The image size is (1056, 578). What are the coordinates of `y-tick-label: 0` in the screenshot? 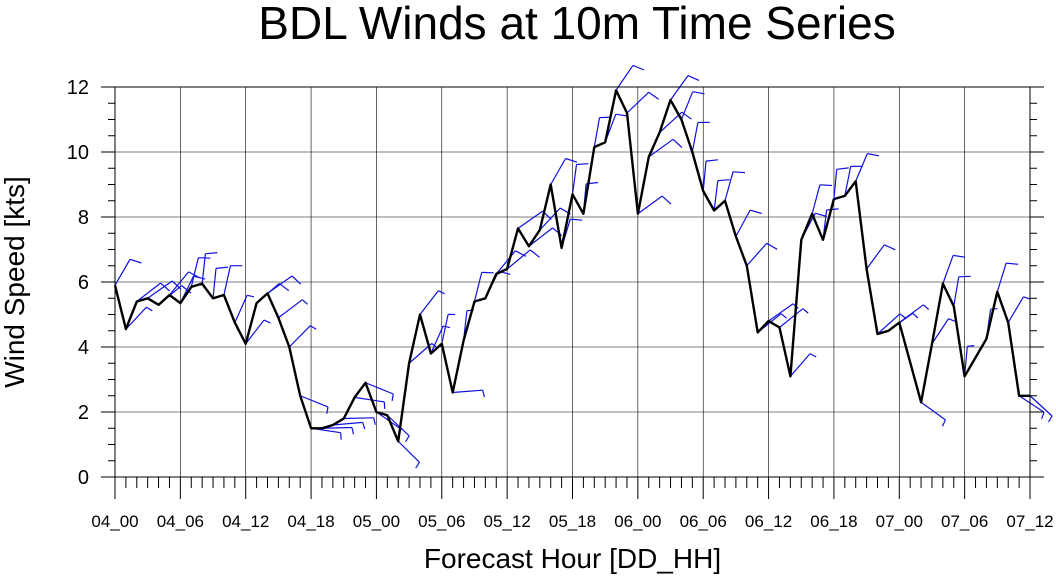 It's located at (83, 478).